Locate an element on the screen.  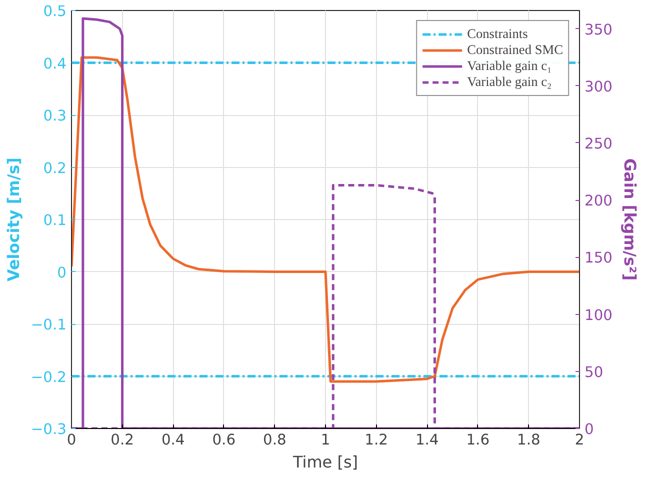
x-tick-label: 0.6 is located at coordinates (224, 440).